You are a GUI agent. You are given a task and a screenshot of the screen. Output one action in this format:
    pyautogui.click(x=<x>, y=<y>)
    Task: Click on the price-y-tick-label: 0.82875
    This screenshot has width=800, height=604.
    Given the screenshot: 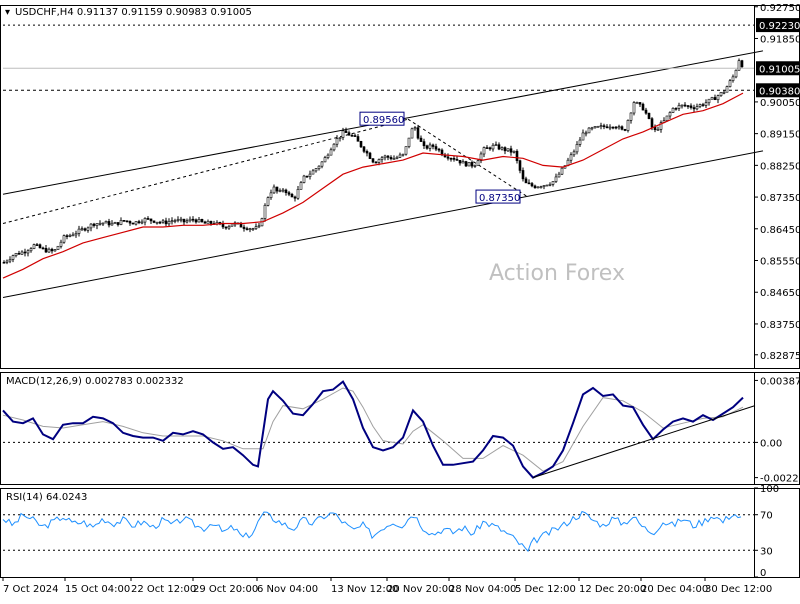 What is the action you would take?
    pyautogui.click(x=780, y=356)
    